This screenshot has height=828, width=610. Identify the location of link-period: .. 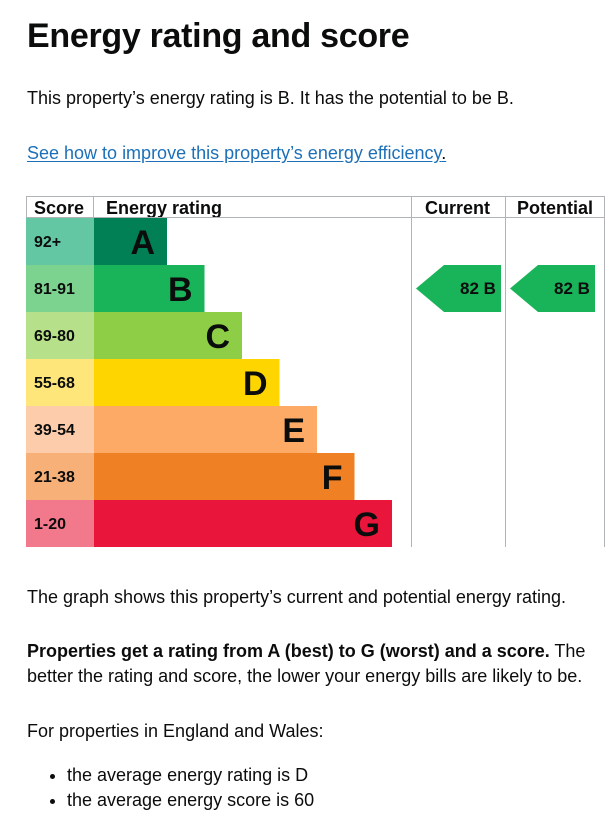
(444, 153).